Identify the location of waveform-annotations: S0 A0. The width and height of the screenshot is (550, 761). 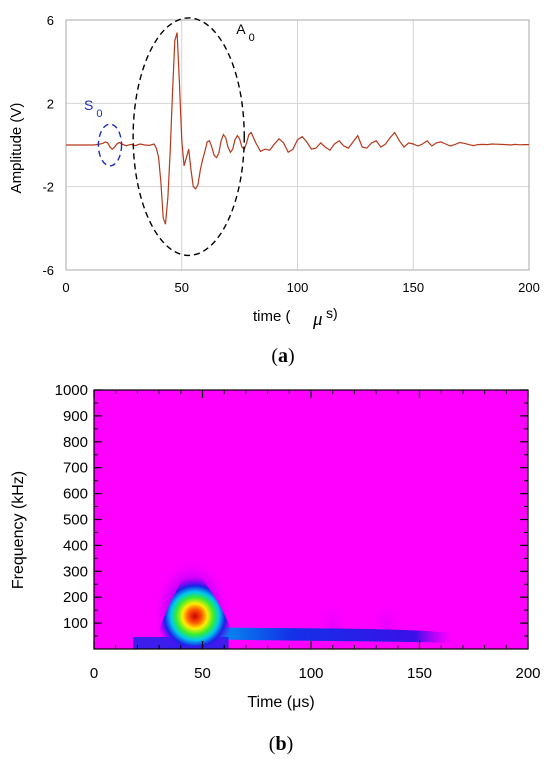
(169, 137).